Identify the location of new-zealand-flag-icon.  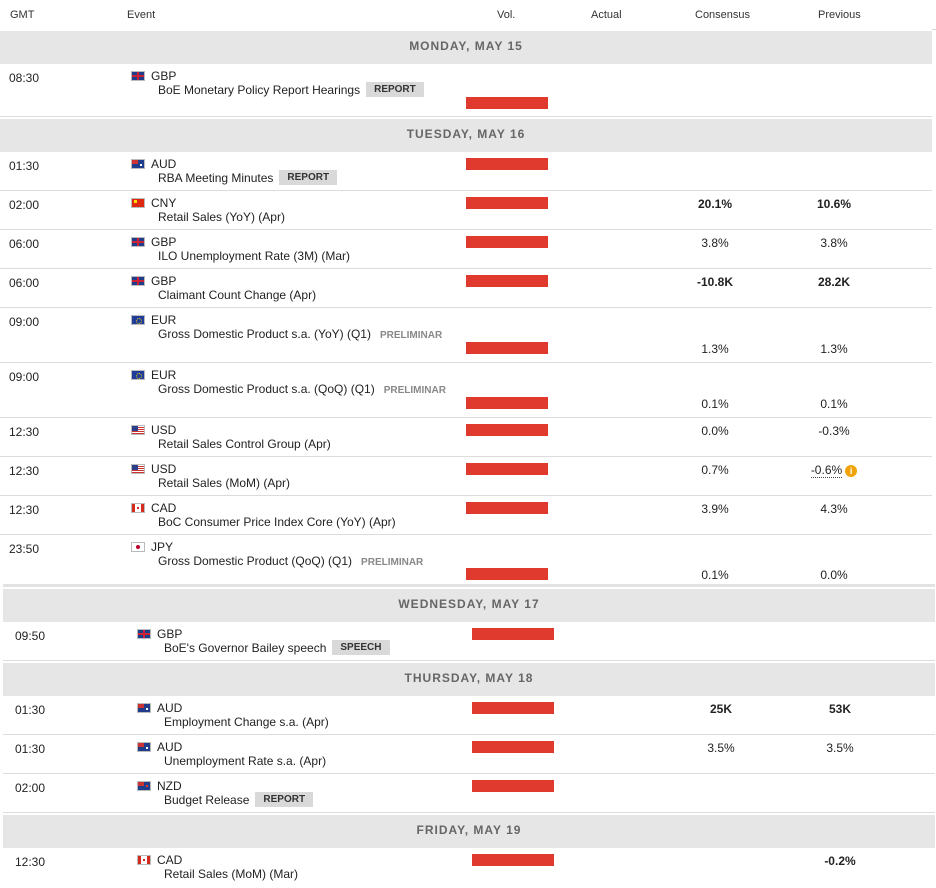
(144, 786).